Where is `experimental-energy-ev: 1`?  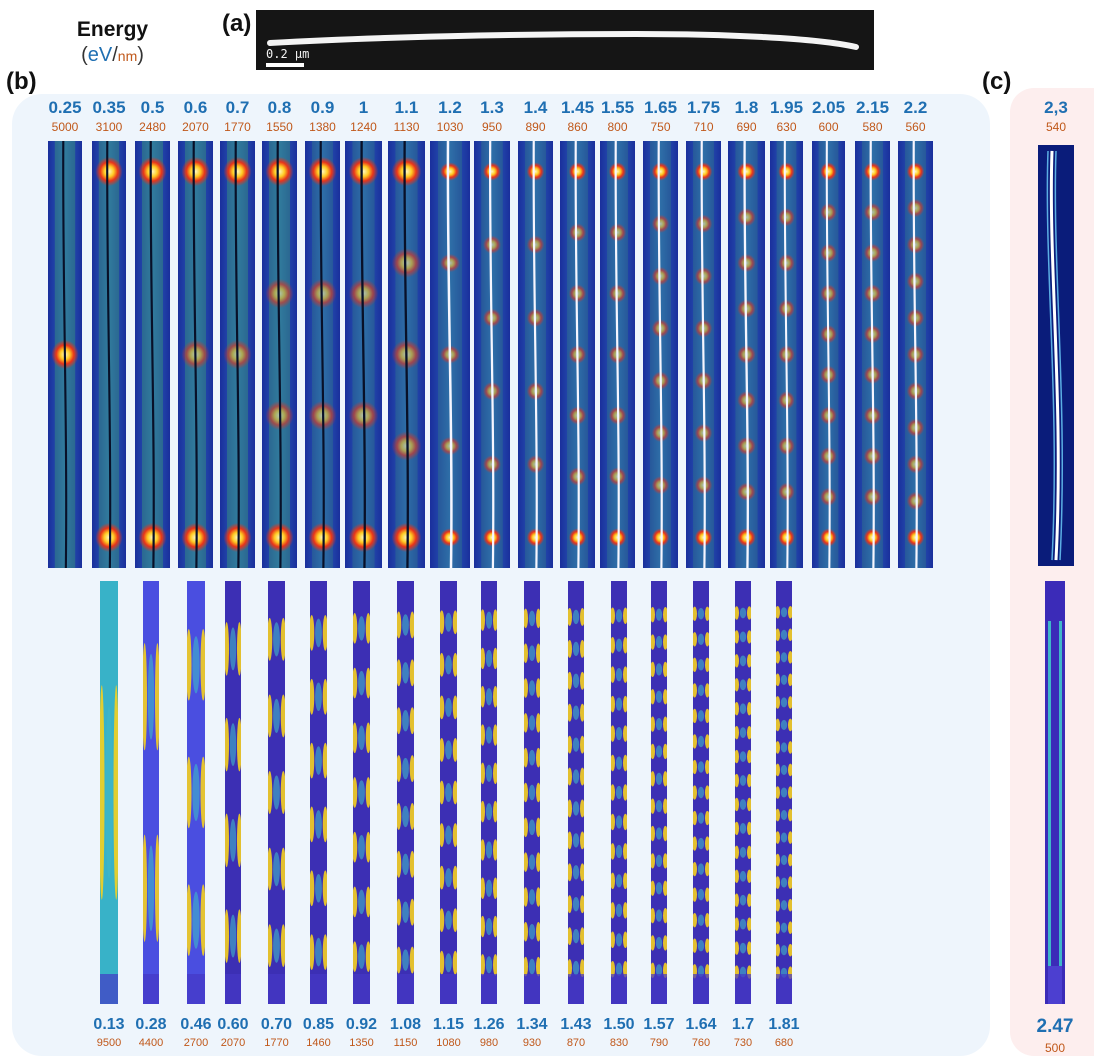 experimental-energy-ev: 1 is located at coordinates (363, 107).